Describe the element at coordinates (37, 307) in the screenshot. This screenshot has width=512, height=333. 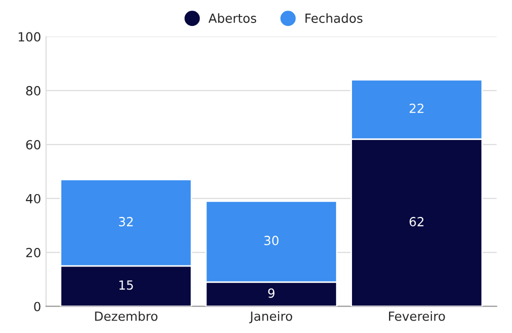
I see `y-tick-label: 0` at that location.